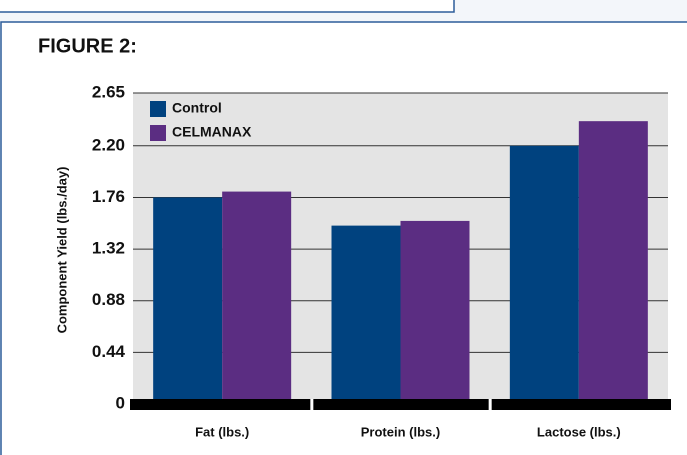 The width and height of the screenshot is (687, 455). I want to click on x-tick-label: Lactose (lbs.), so click(579, 431).